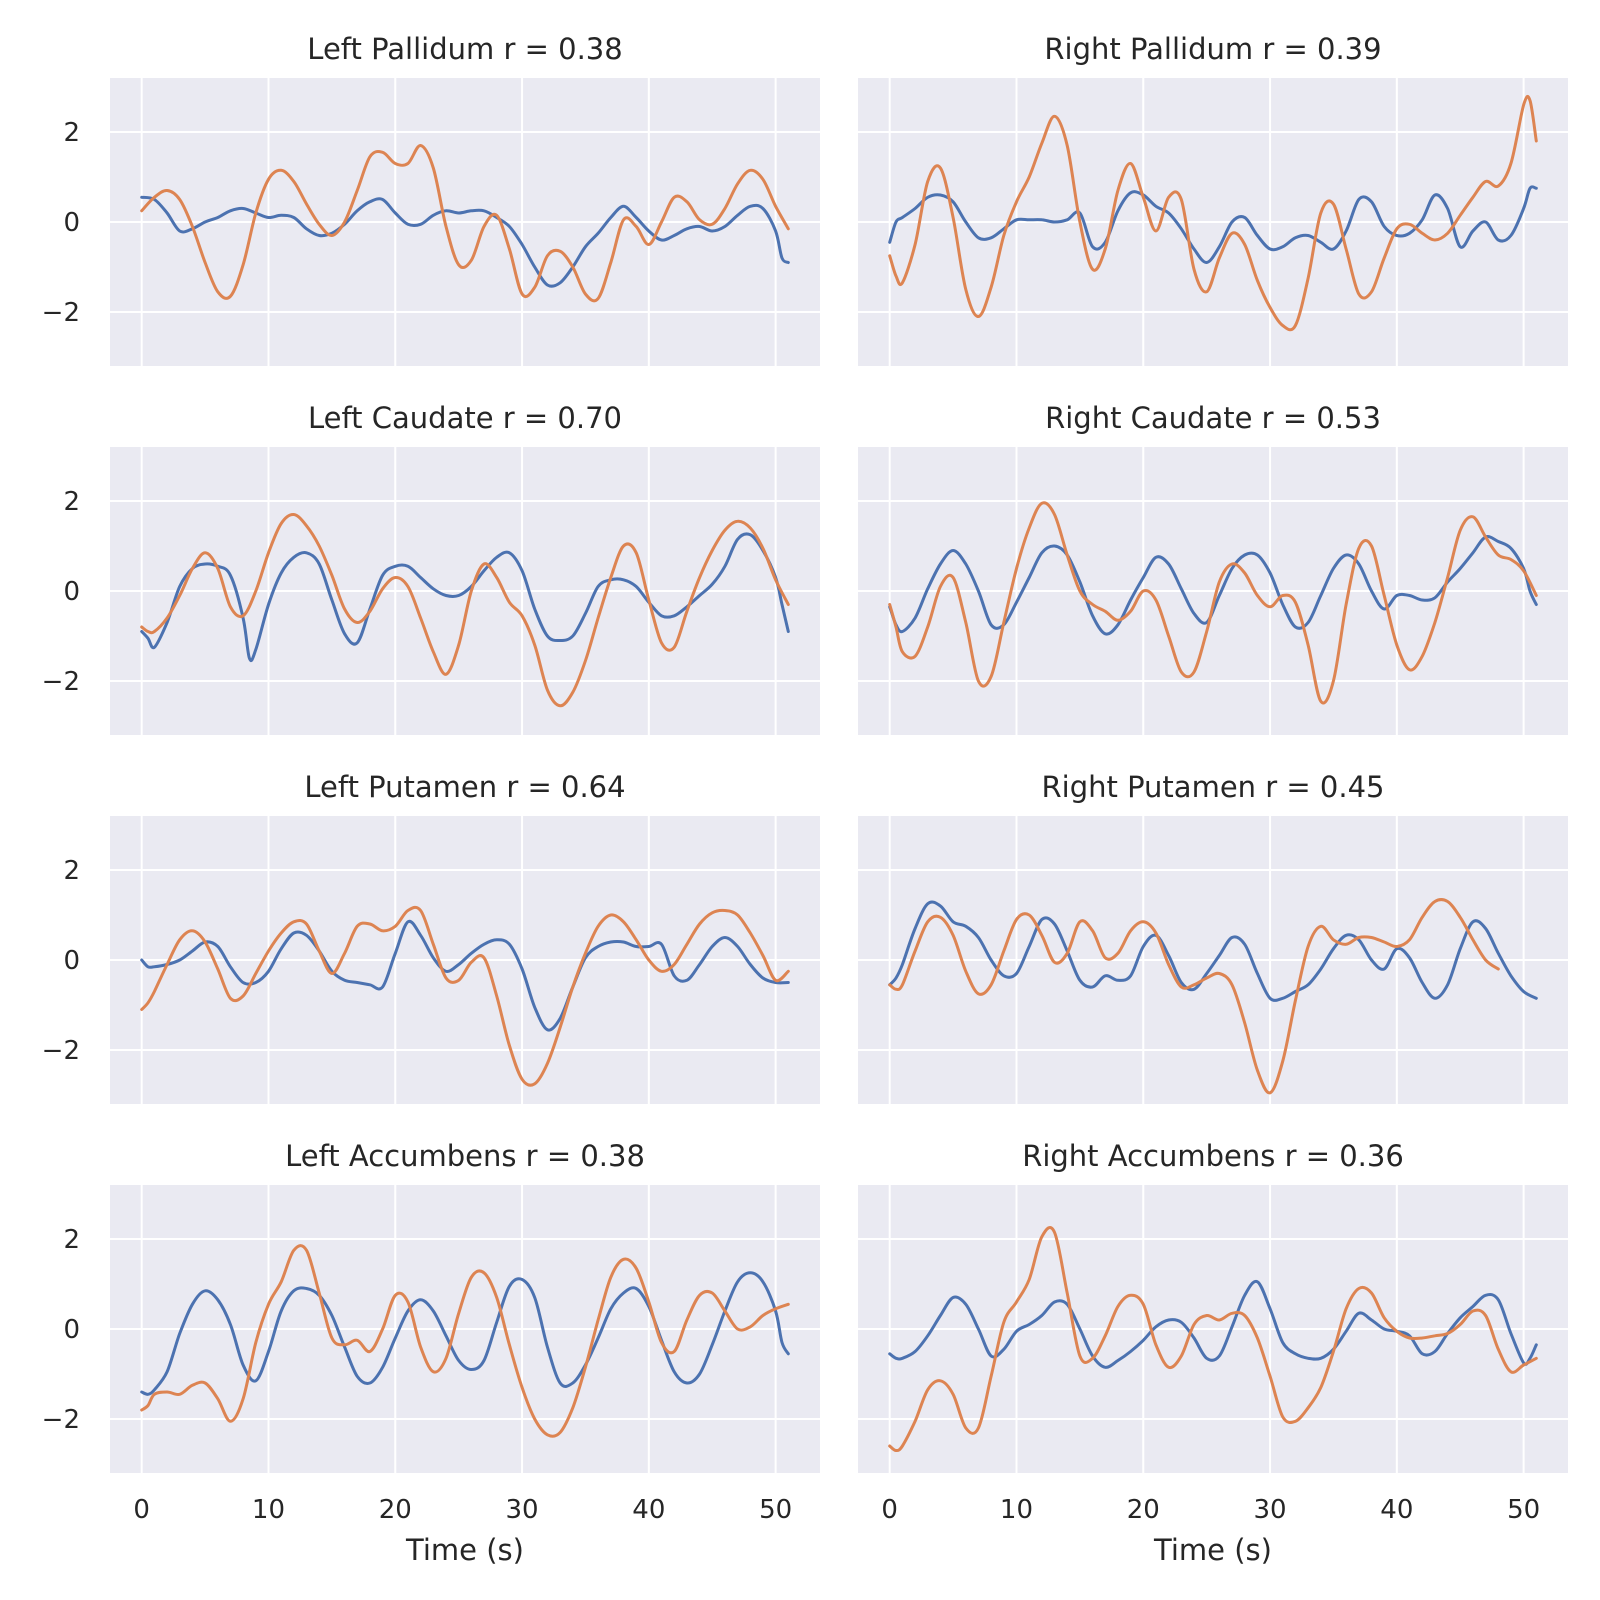  What do you see at coordinates (465, 1156) in the screenshot?
I see `panel-title: Left Accumbens r = 0.38` at bounding box center [465, 1156].